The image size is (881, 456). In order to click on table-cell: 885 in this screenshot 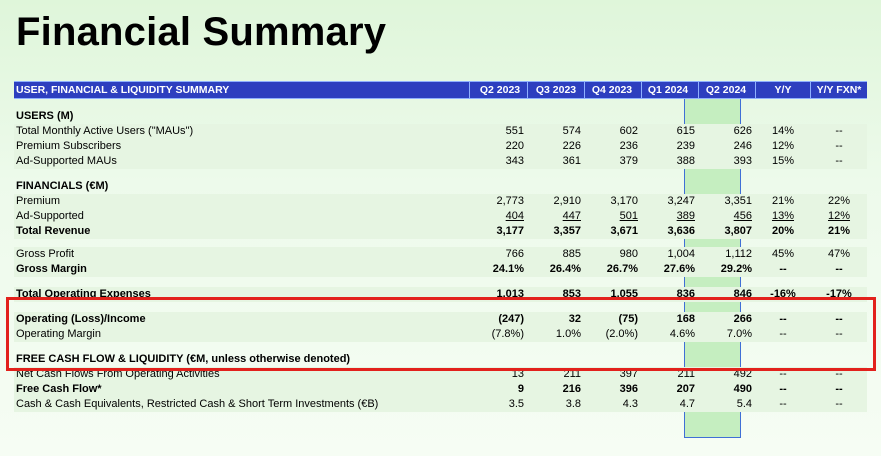, I will do `click(571, 254)`.